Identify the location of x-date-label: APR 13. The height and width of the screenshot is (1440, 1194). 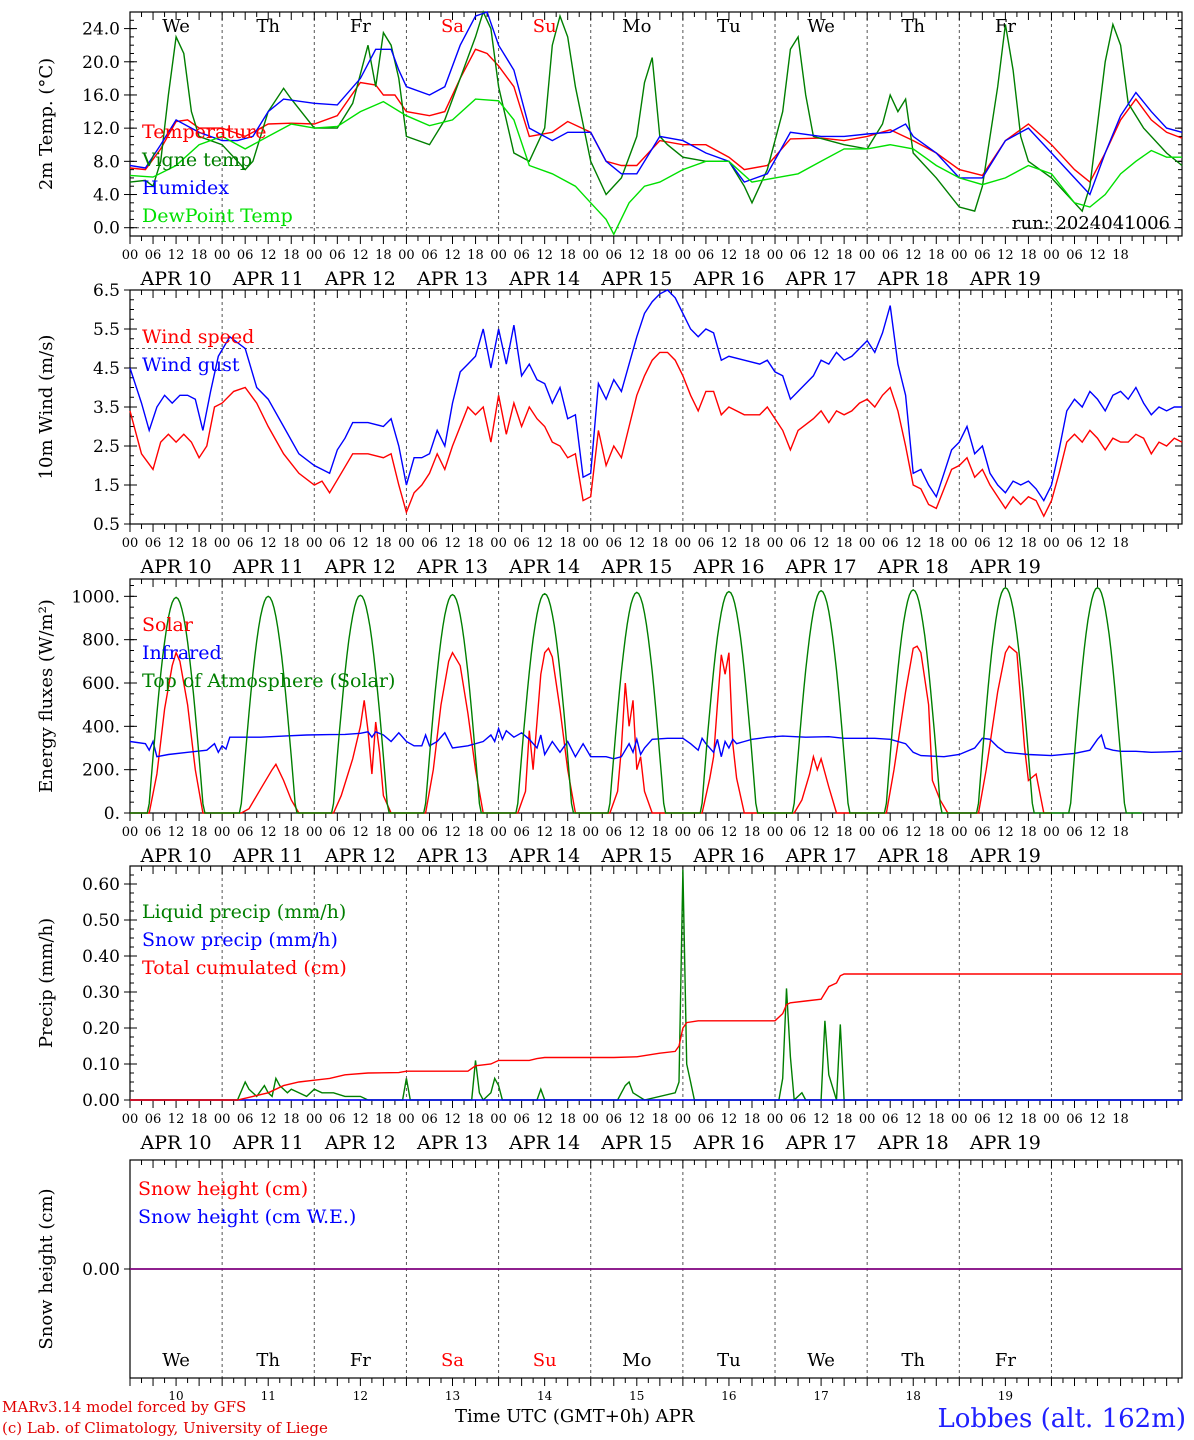
(452, 856).